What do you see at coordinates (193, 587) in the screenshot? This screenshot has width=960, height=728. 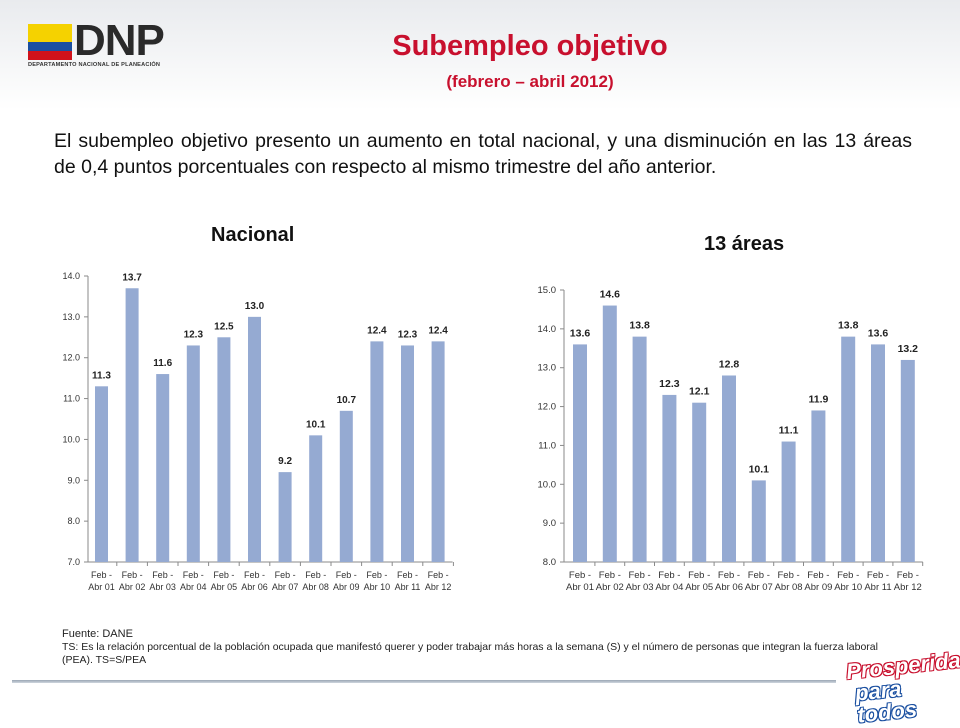 I see `x-tick-label: Abr 04` at bounding box center [193, 587].